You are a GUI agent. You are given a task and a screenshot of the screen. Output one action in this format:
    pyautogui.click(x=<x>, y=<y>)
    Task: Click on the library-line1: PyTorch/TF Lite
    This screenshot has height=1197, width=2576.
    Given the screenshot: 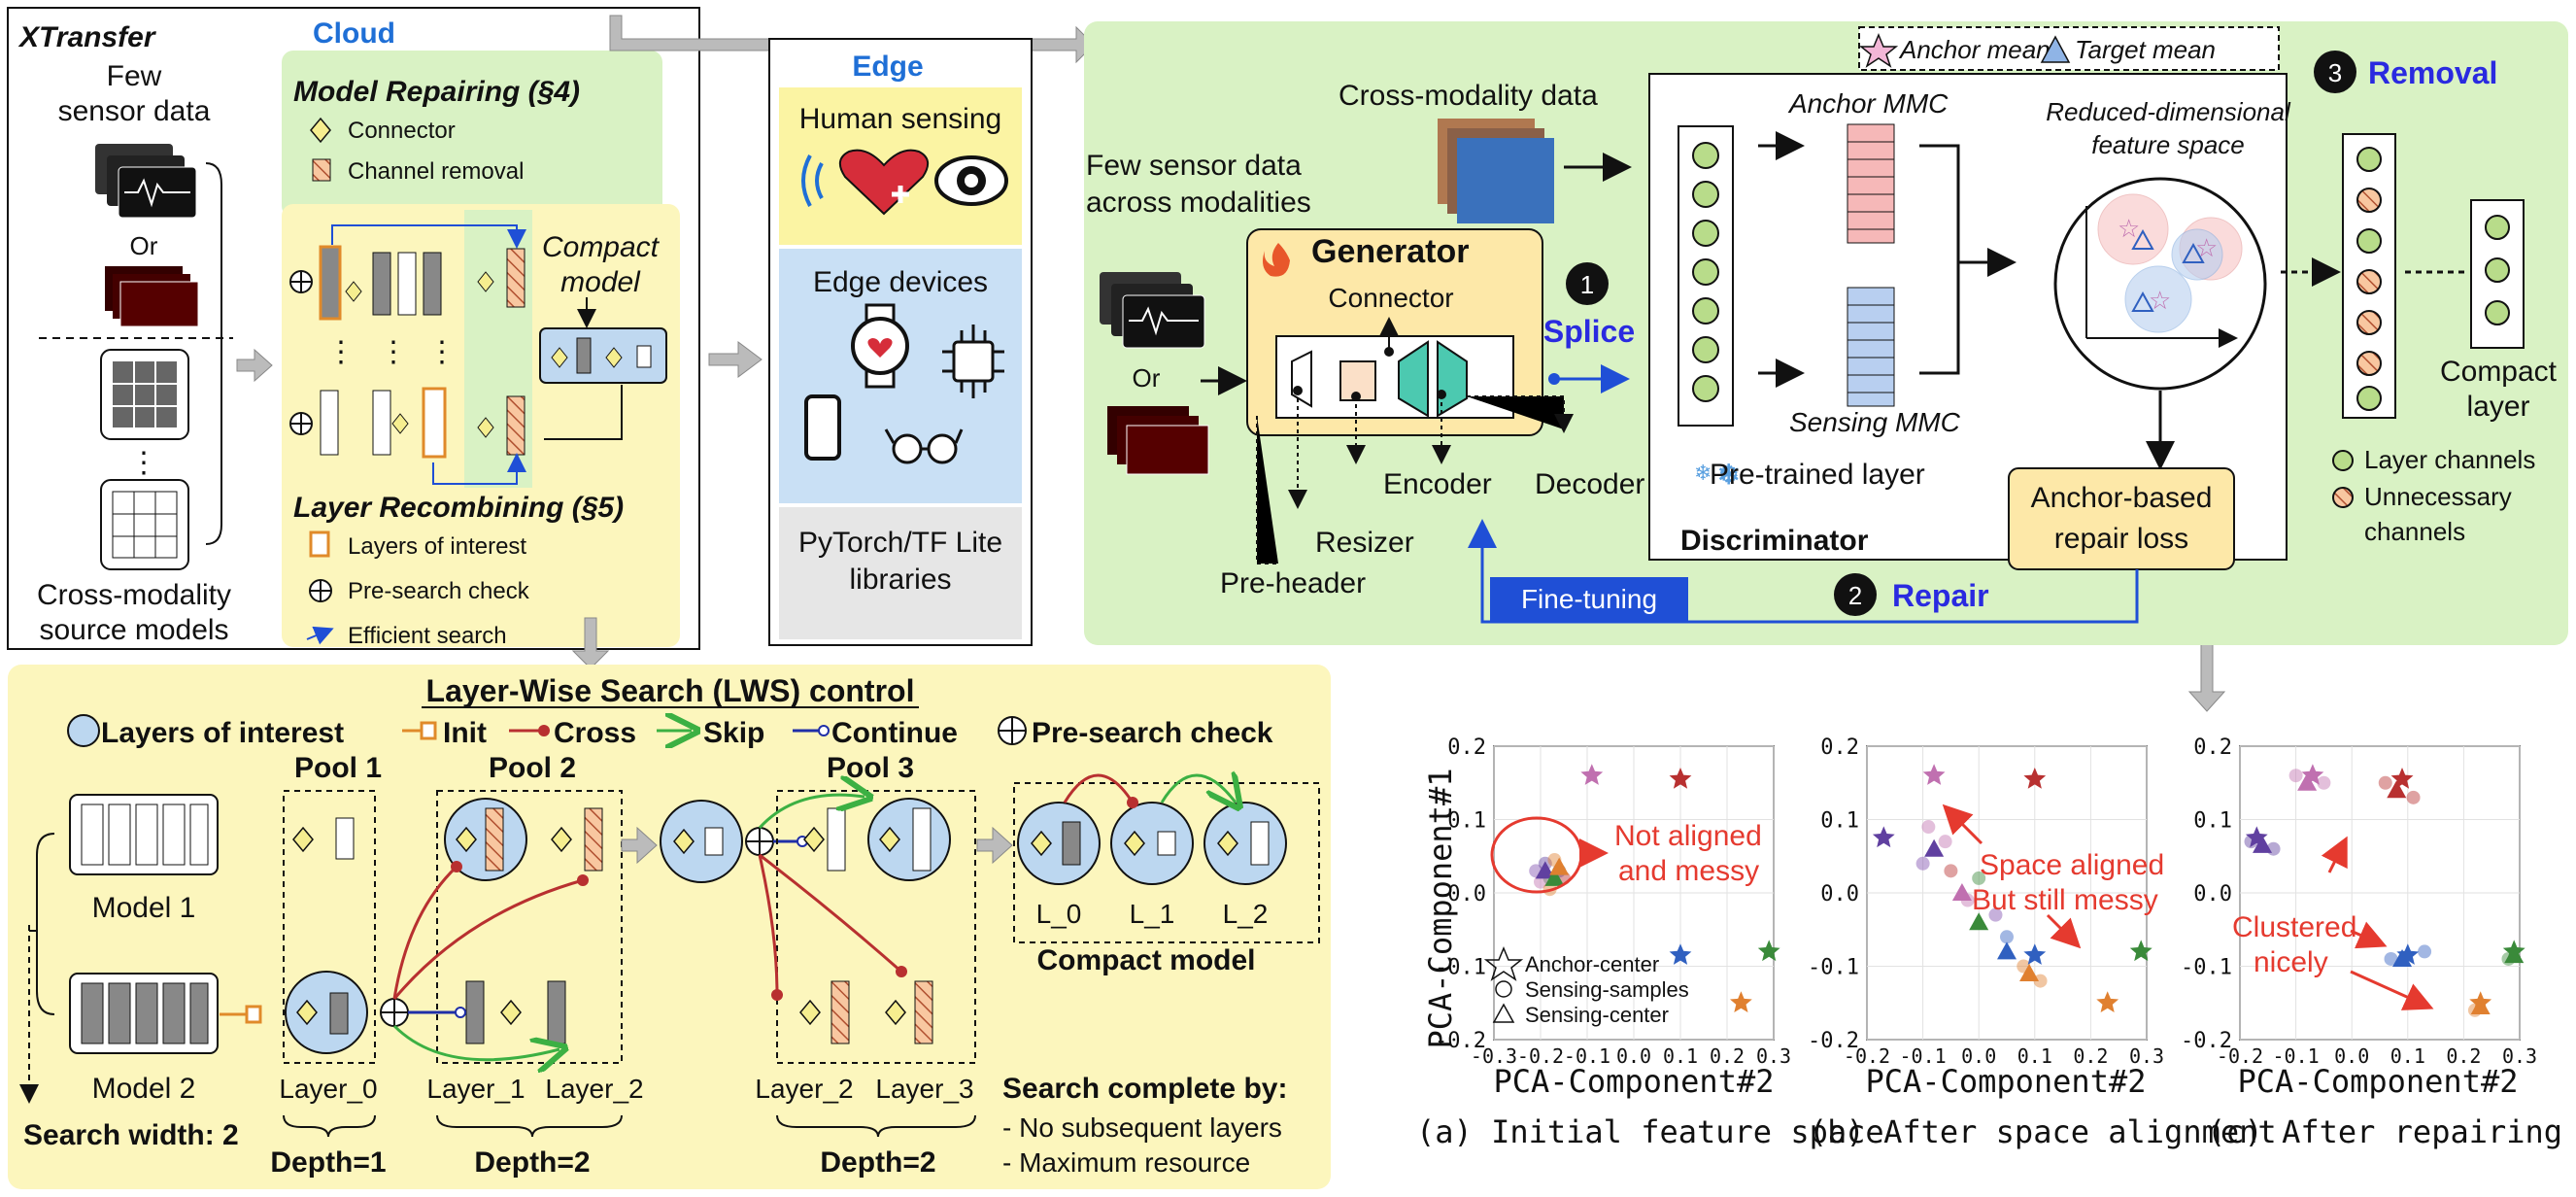 What is the action you would take?
    pyautogui.click(x=900, y=543)
    